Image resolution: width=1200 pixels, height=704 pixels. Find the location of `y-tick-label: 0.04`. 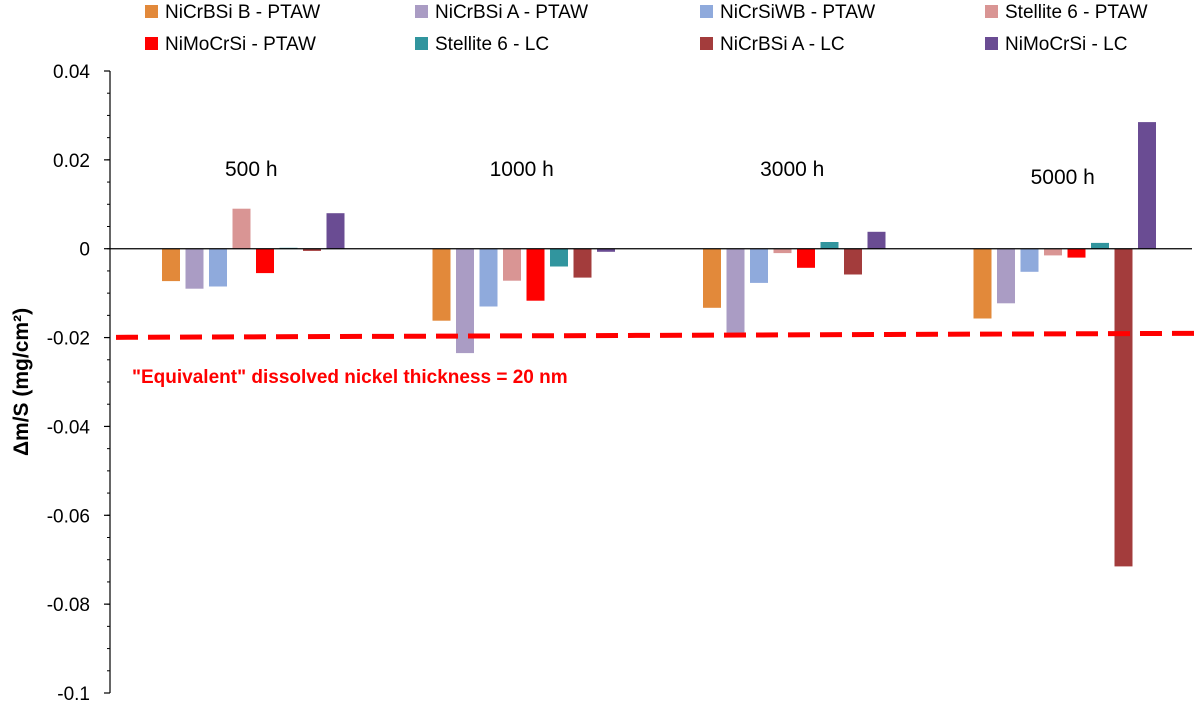

y-tick-label: 0.04 is located at coordinates (71, 72).